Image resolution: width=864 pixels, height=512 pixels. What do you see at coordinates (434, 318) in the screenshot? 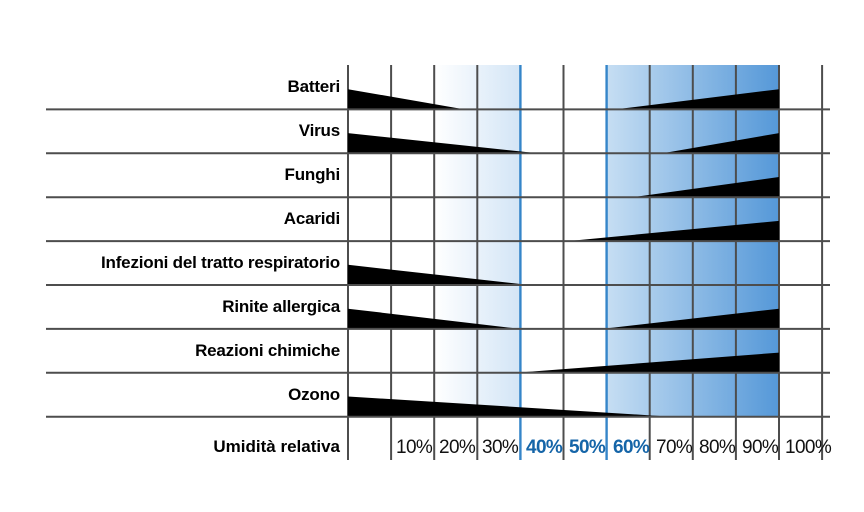
I see `wedge-low-rinite-allergica` at bounding box center [434, 318].